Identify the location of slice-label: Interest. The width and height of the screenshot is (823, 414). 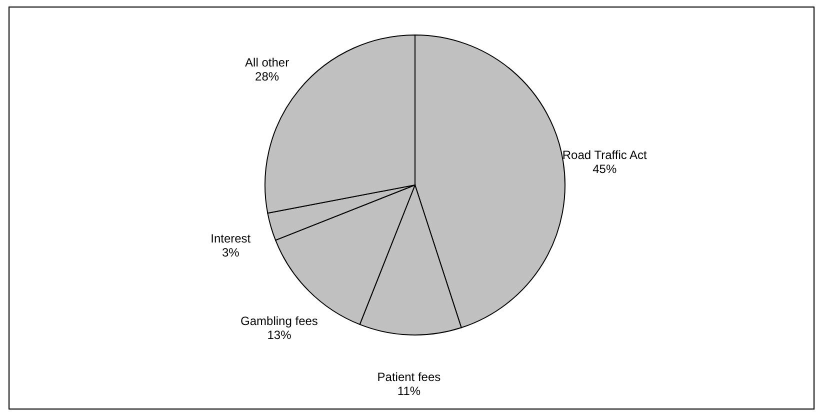
(231, 239).